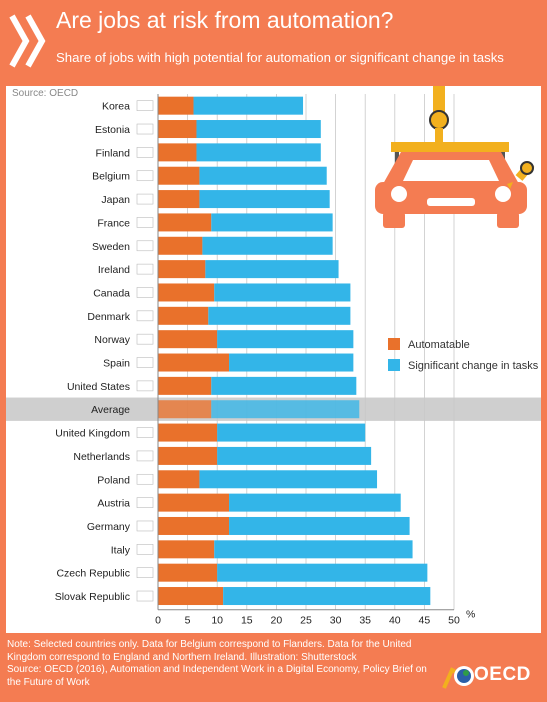 The width and height of the screenshot is (547, 702). What do you see at coordinates (502, 674) in the screenshot?
I see `oecd-logo-text: OECD` at bounding box center [502, 674].